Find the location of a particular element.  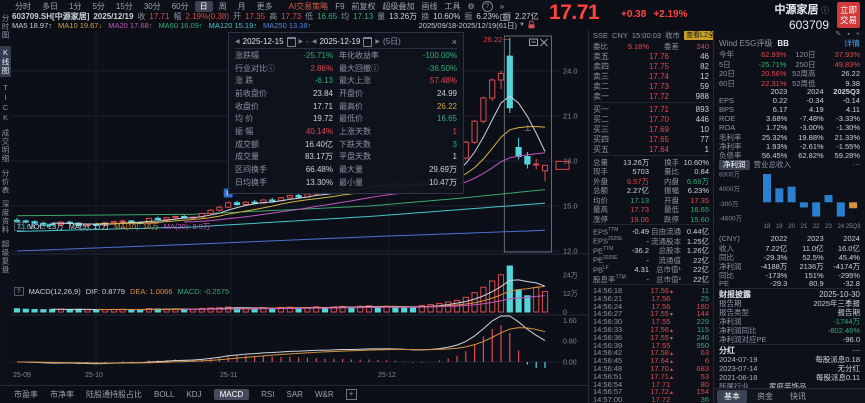

ma-item: MA120 15.19↑ is located at coordinates (233, 25).